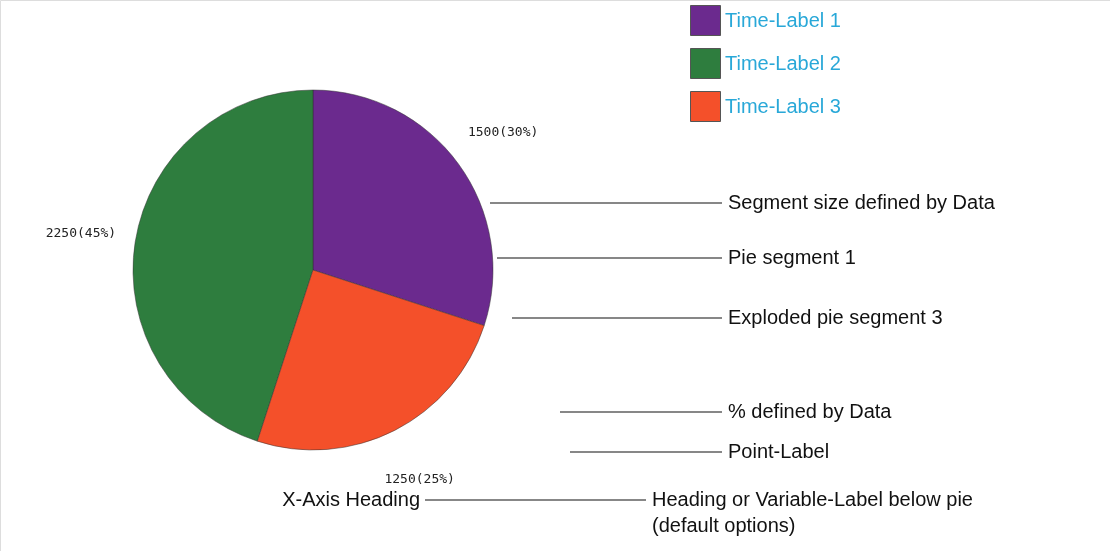  I want to click on data-label: 2250(45%), so click(81, 233).